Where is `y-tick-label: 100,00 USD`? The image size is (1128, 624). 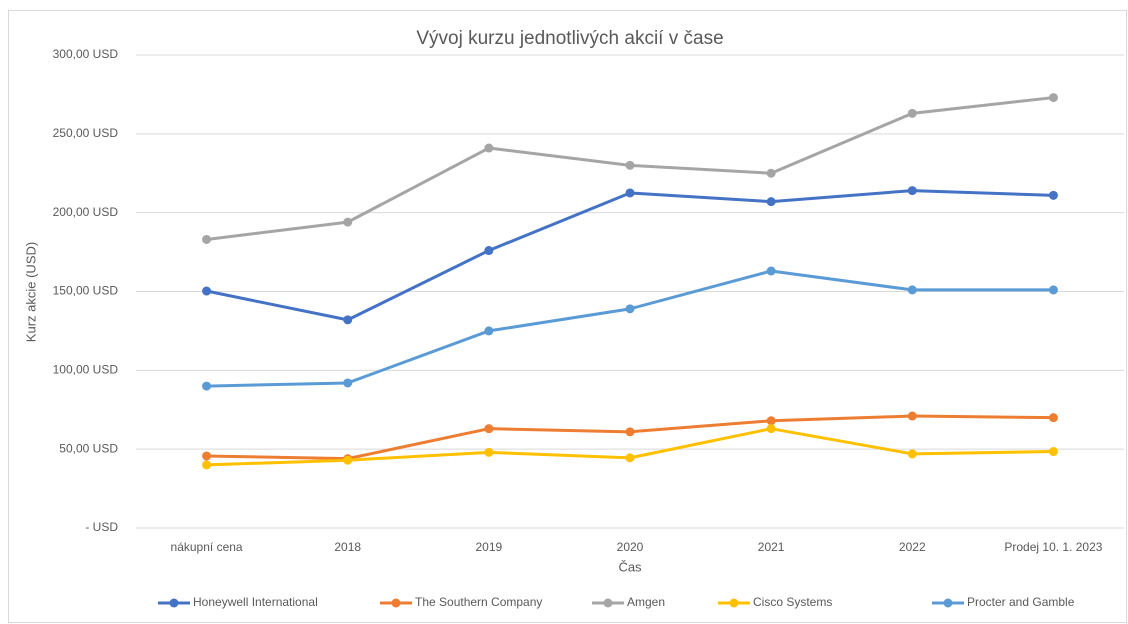 y-tick-label: 100,00 USD is located at coordinates (86, 370).